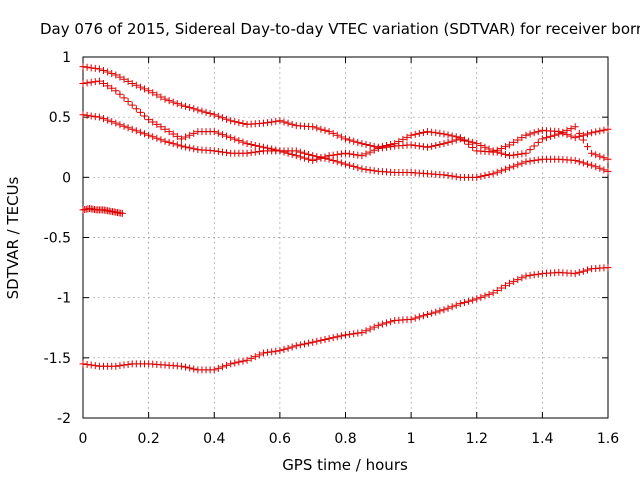  I want to click on series-c, so click(345, 146).